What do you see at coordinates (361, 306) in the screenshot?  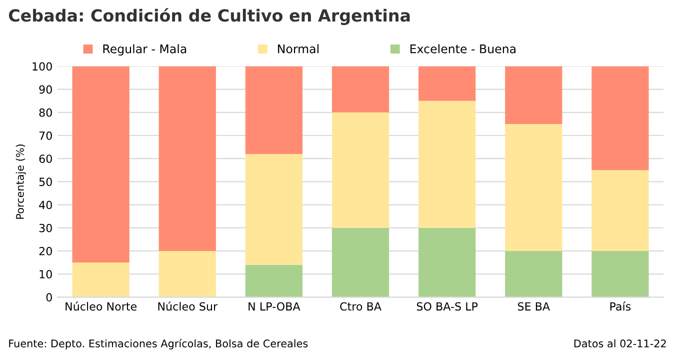 I see `x-tick-label: Ctro BA` at bounding box center [361, 306].